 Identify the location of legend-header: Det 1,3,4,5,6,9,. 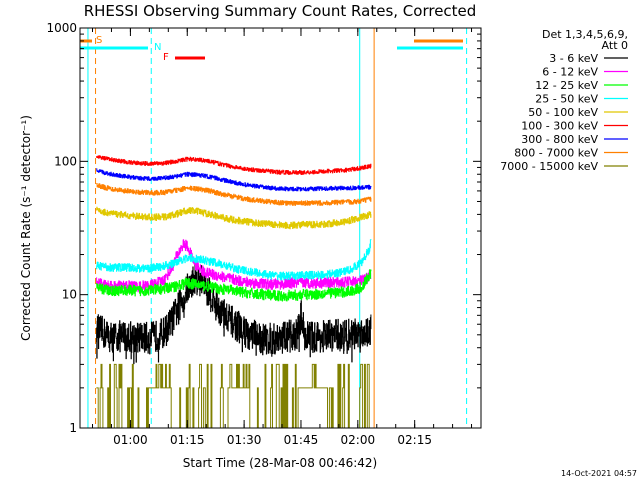
(585, 34).